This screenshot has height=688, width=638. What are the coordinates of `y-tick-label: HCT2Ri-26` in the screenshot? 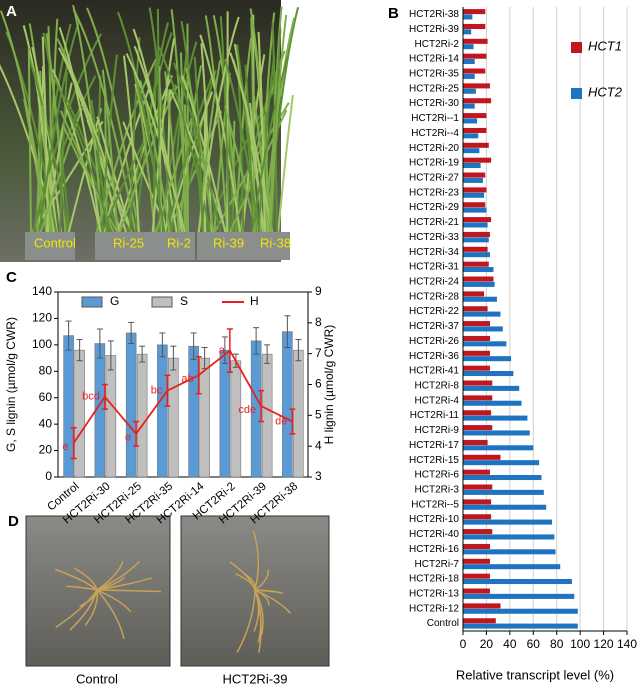 It's located at (434, 341).